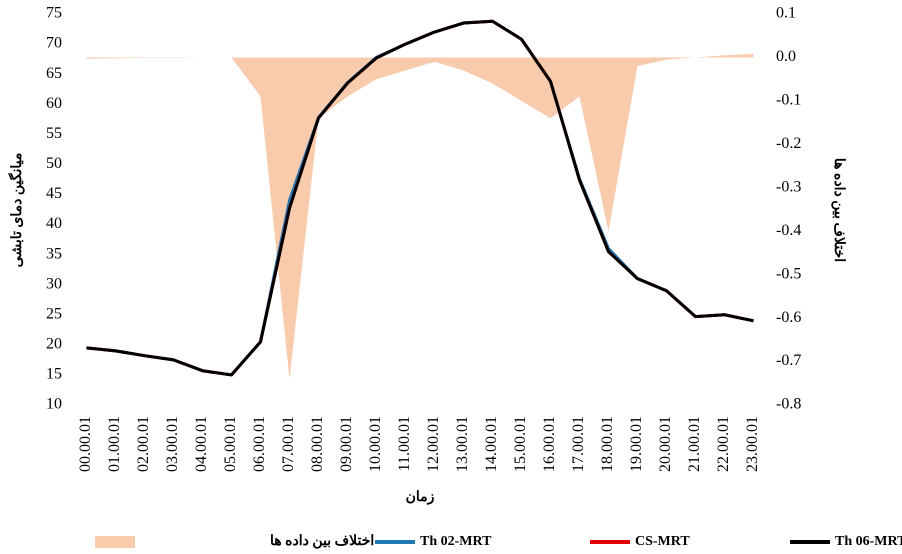 The image size is (902, 554). Describe the element at coordinates (578, 444) in the screenshot. I see `x-tick-label: 17.00.01` at that location.